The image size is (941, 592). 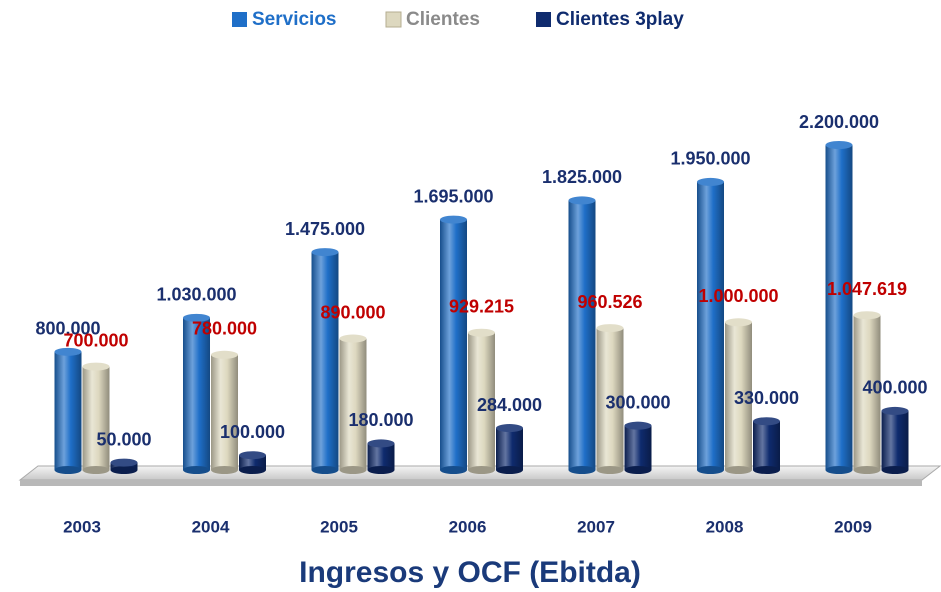 I want to click on data-label: 1.950.000, so click(x=710, y=159).